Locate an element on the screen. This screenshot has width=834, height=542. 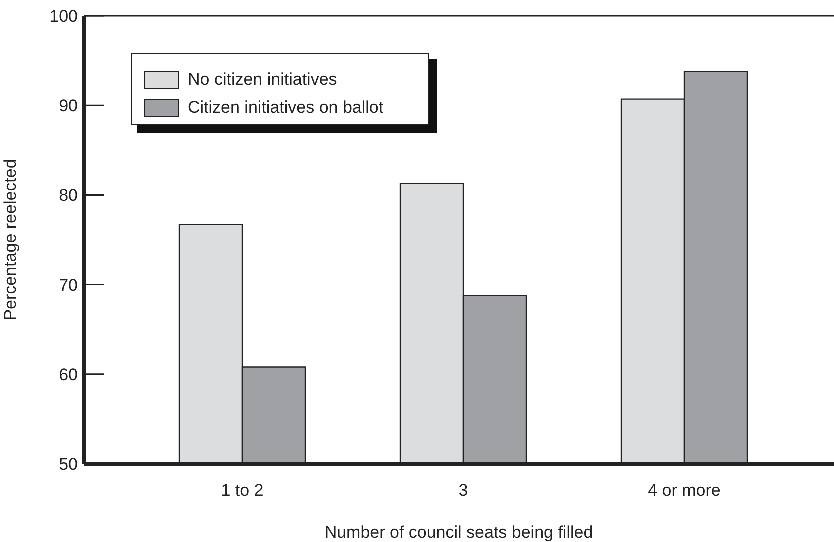
y-axis-title: Percentage reelected is located at coordinates (10, 240).